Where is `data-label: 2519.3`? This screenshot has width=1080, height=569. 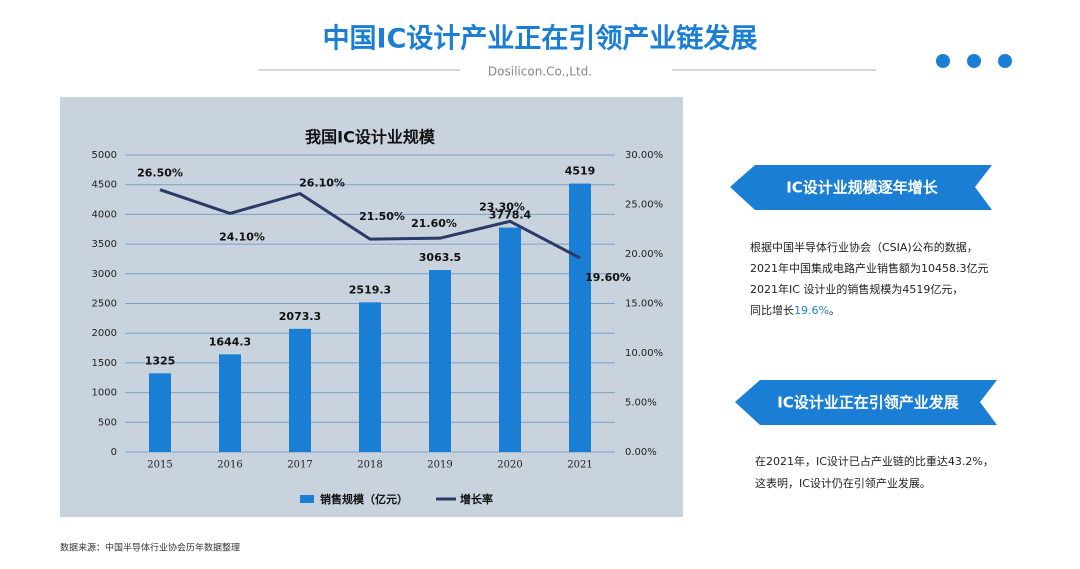
data-label: 2519.3 is located at coordinates (370, 289).